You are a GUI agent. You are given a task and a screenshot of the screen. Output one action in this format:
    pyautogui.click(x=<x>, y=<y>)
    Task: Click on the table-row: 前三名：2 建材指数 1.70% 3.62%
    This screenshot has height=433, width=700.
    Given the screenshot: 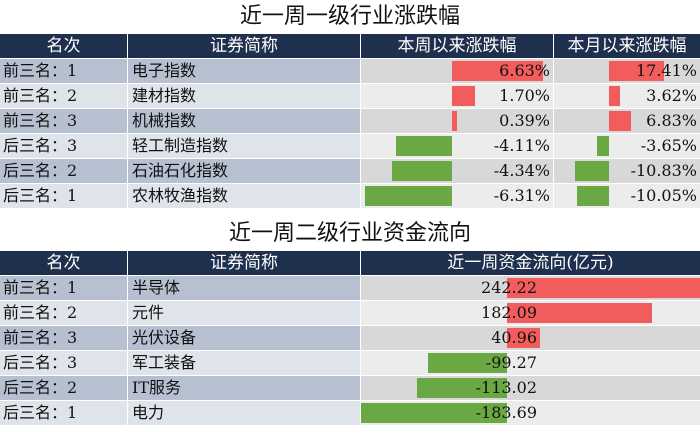 What is the action you would take?
    pyautogui.click(x=350, y=96)
    